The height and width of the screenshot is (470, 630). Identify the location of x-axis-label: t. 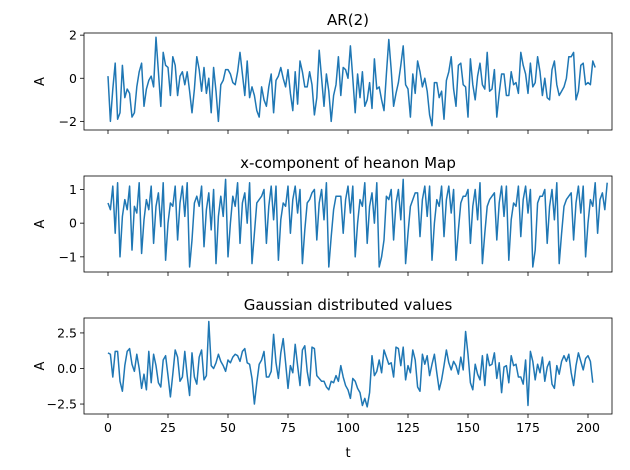
(347, 453).